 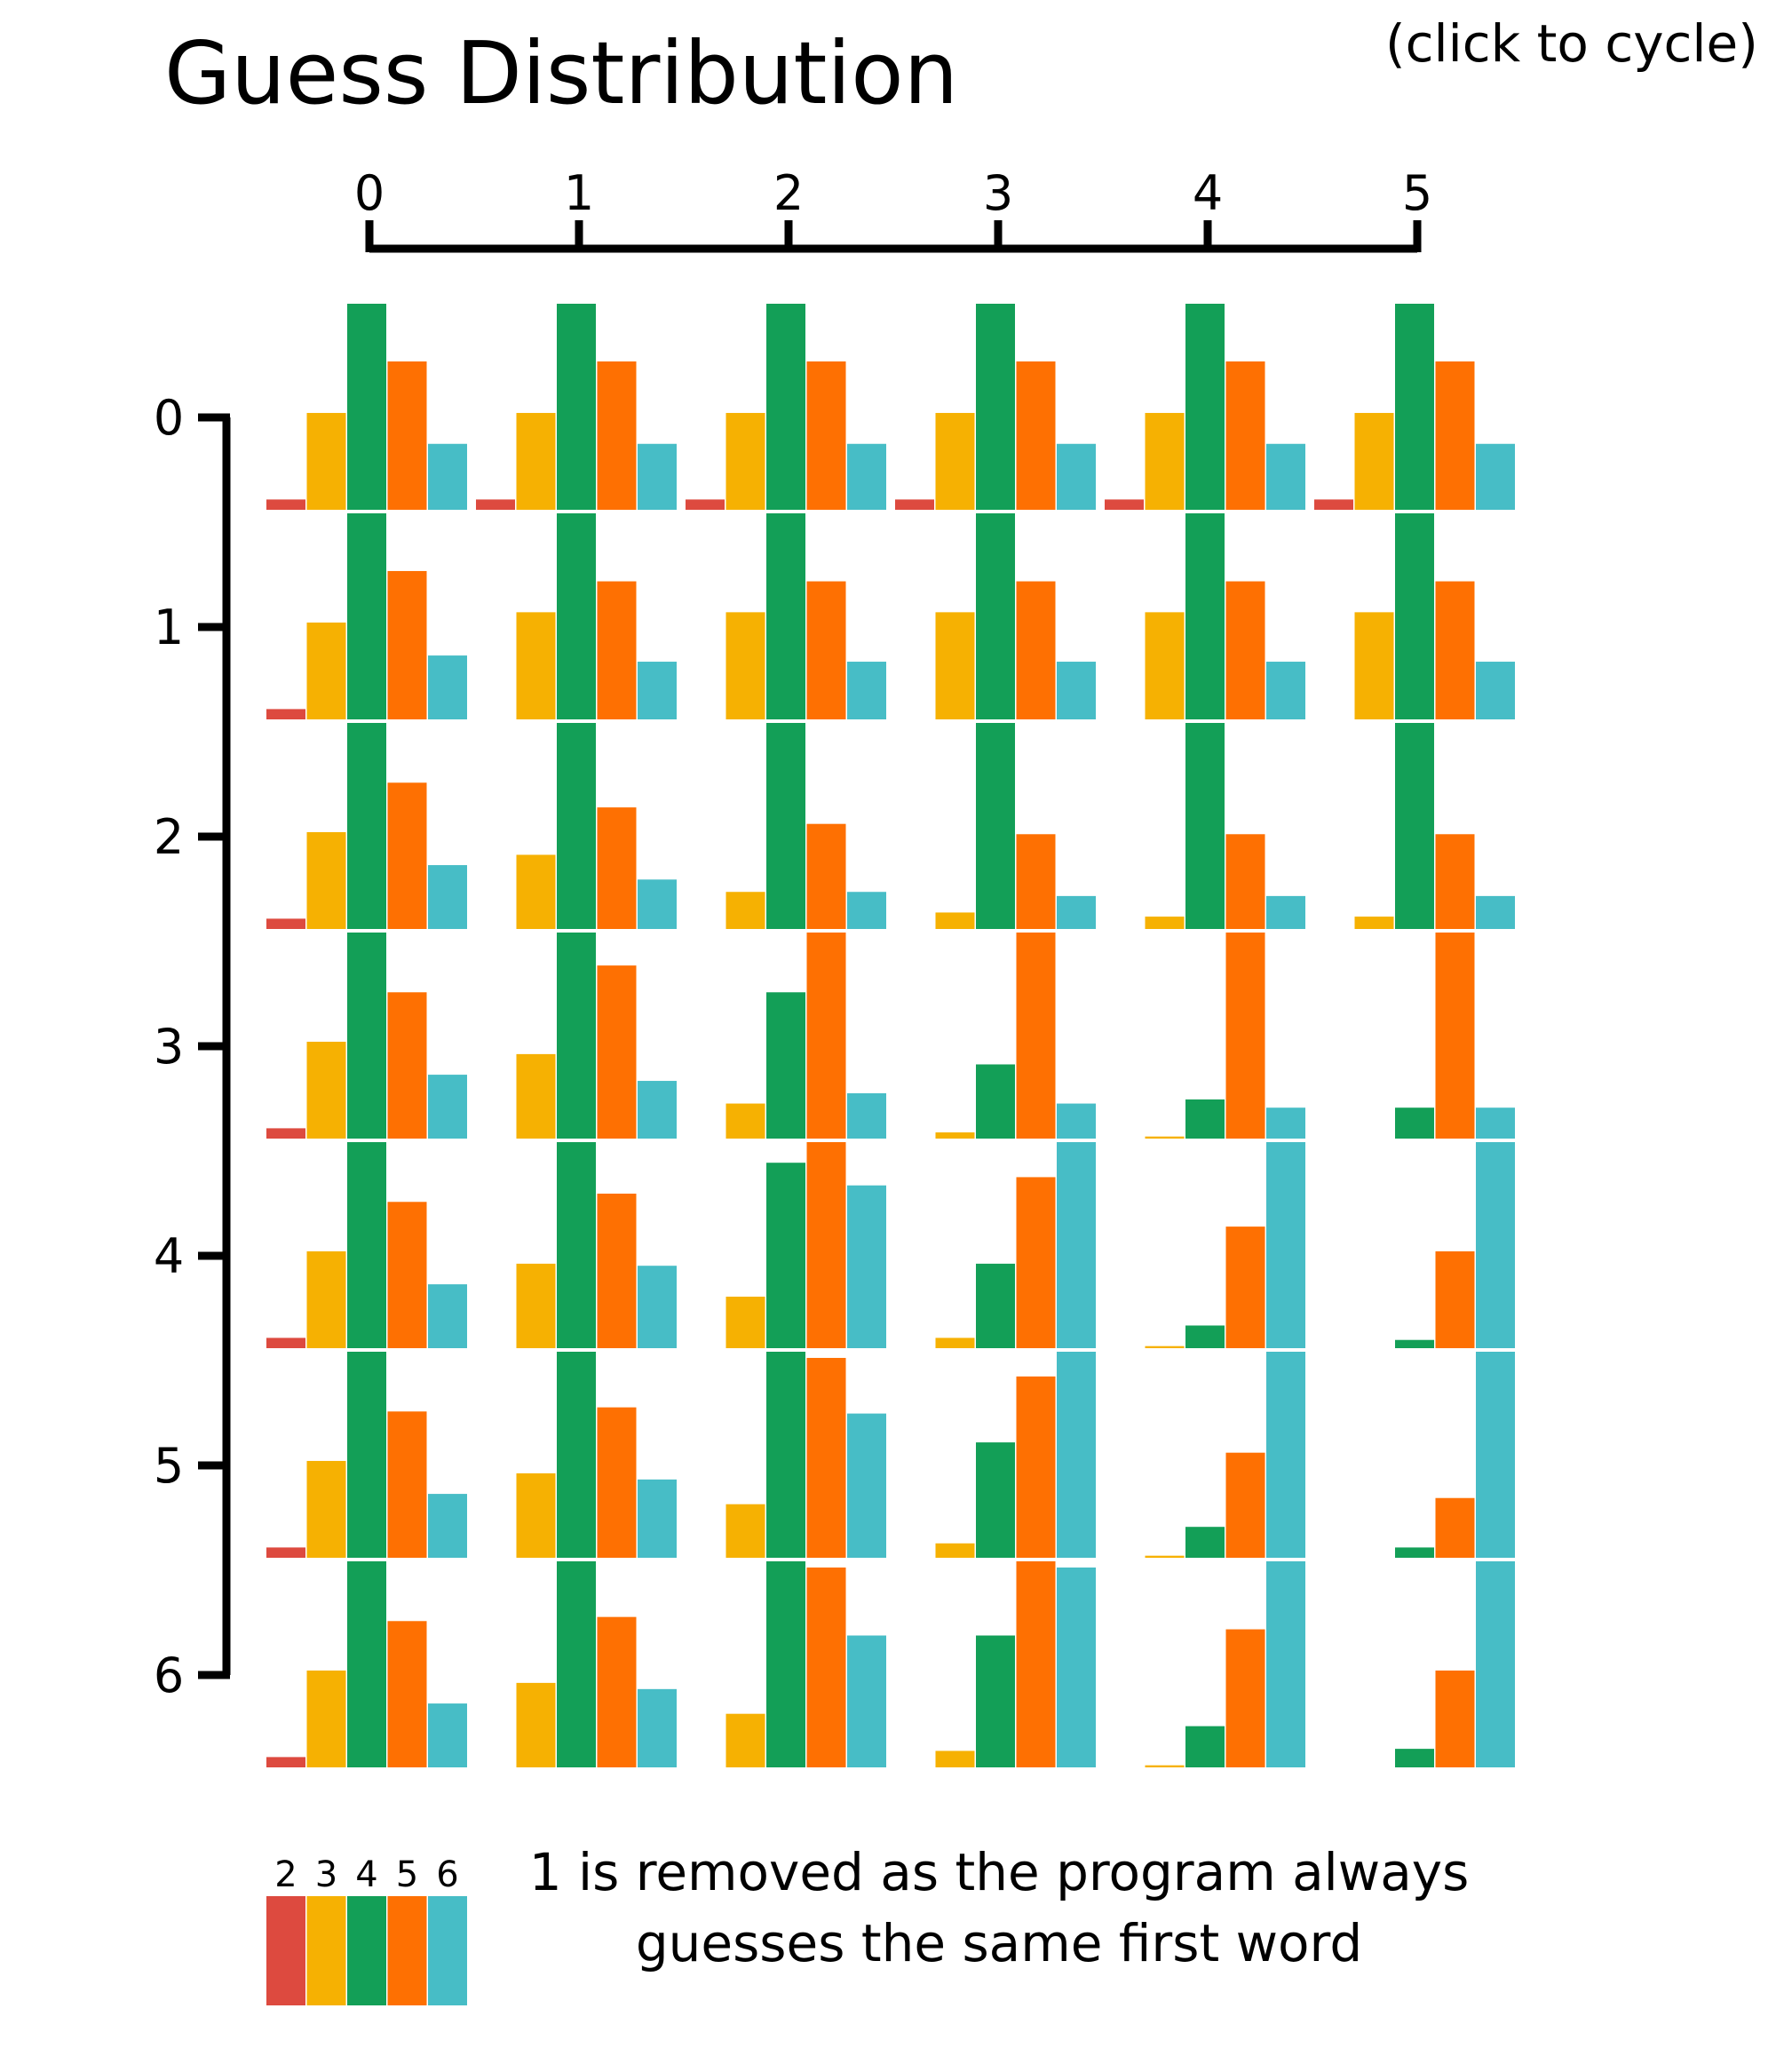 I want to click on legend-note-line-2: guesses the same first word, so click(x=999, y=1943).